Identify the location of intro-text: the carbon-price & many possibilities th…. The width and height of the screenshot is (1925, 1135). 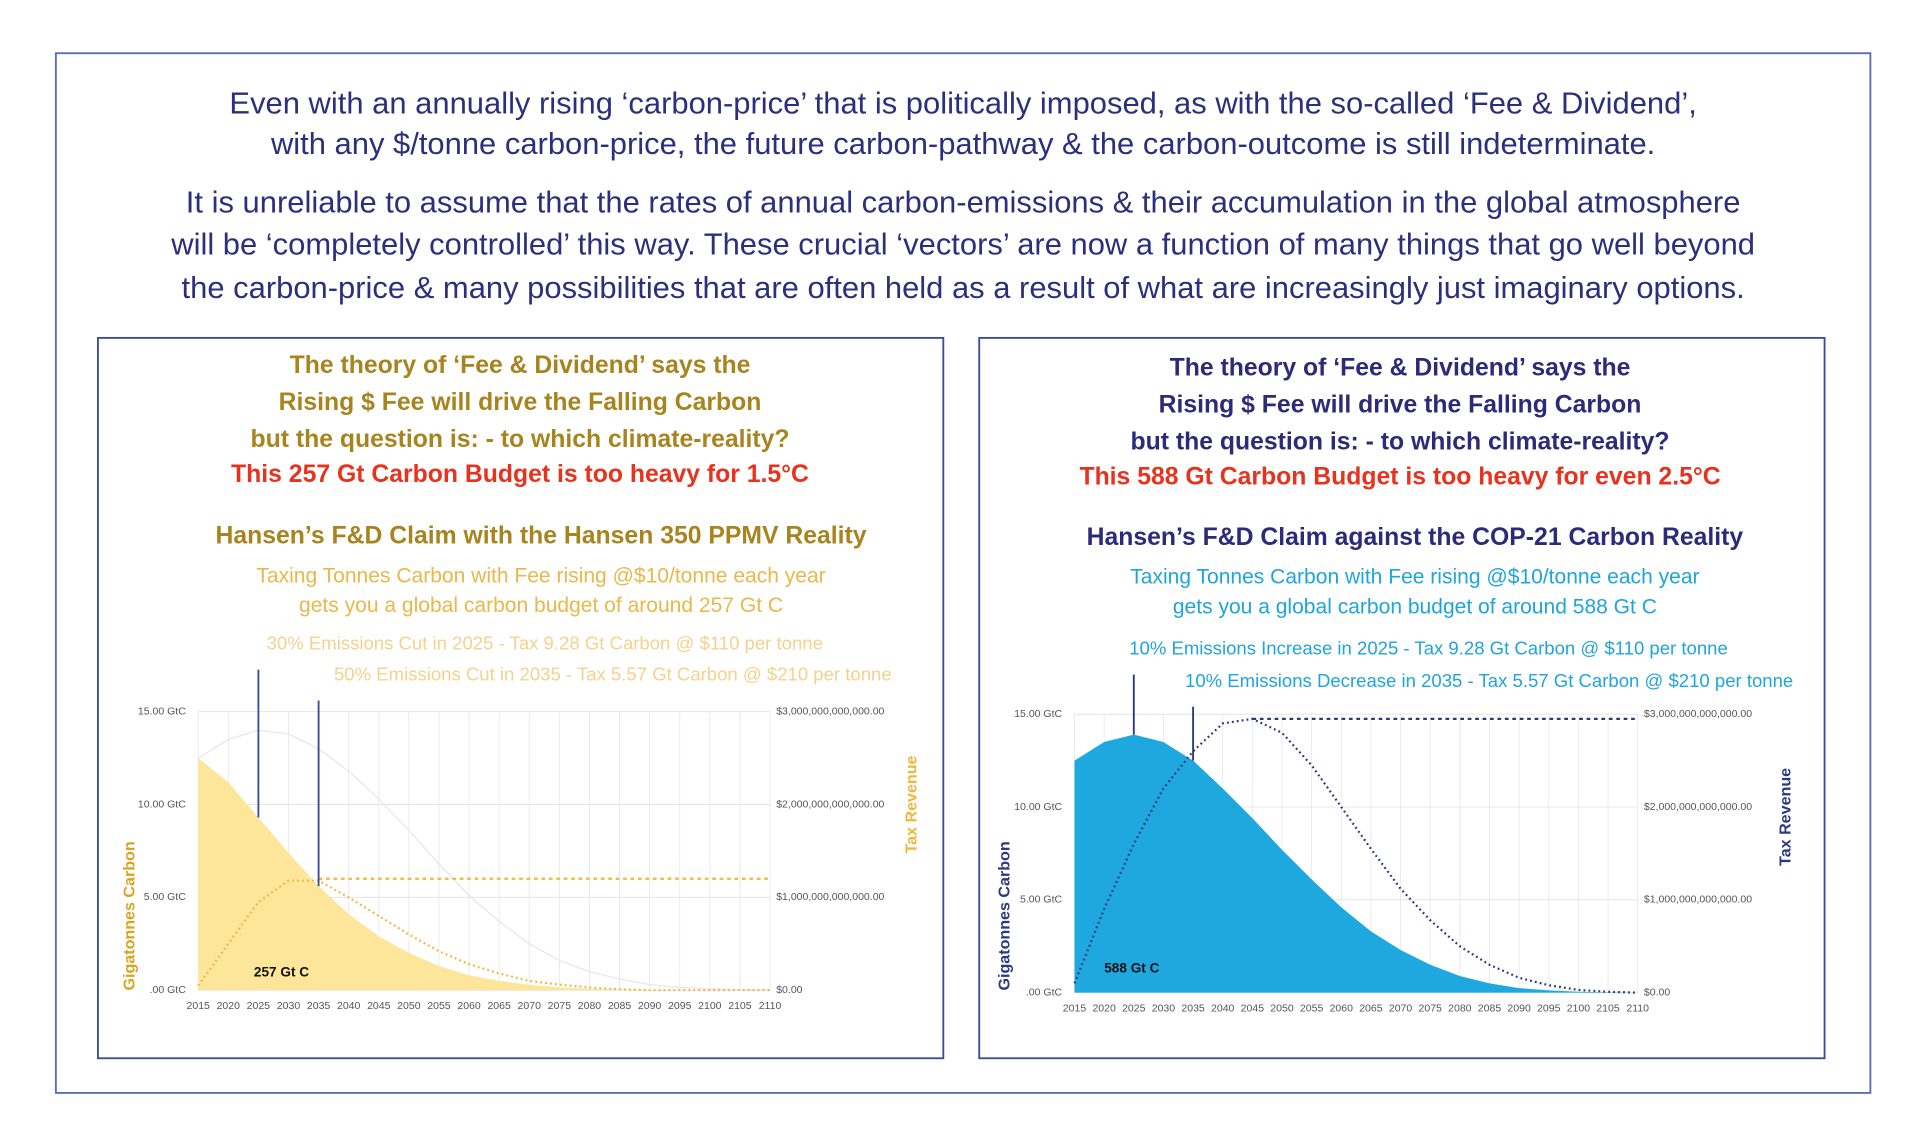
(963, 287).